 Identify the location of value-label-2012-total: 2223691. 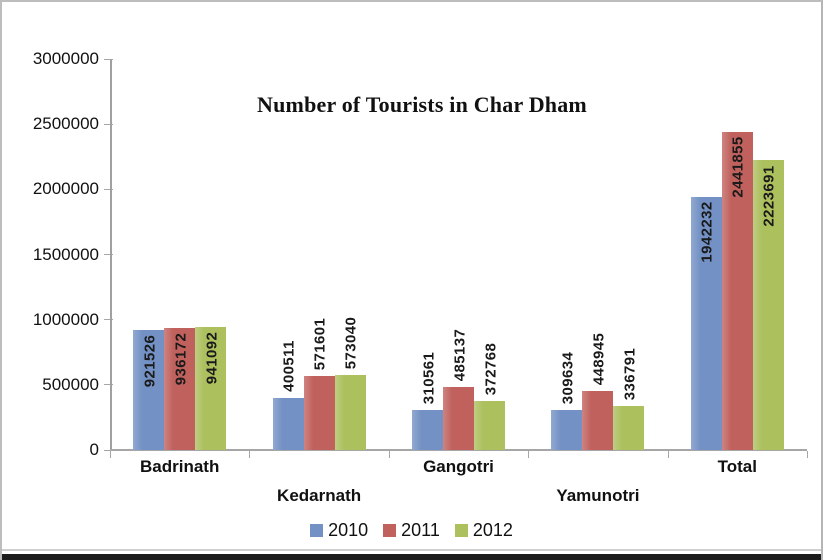
(769, 196).